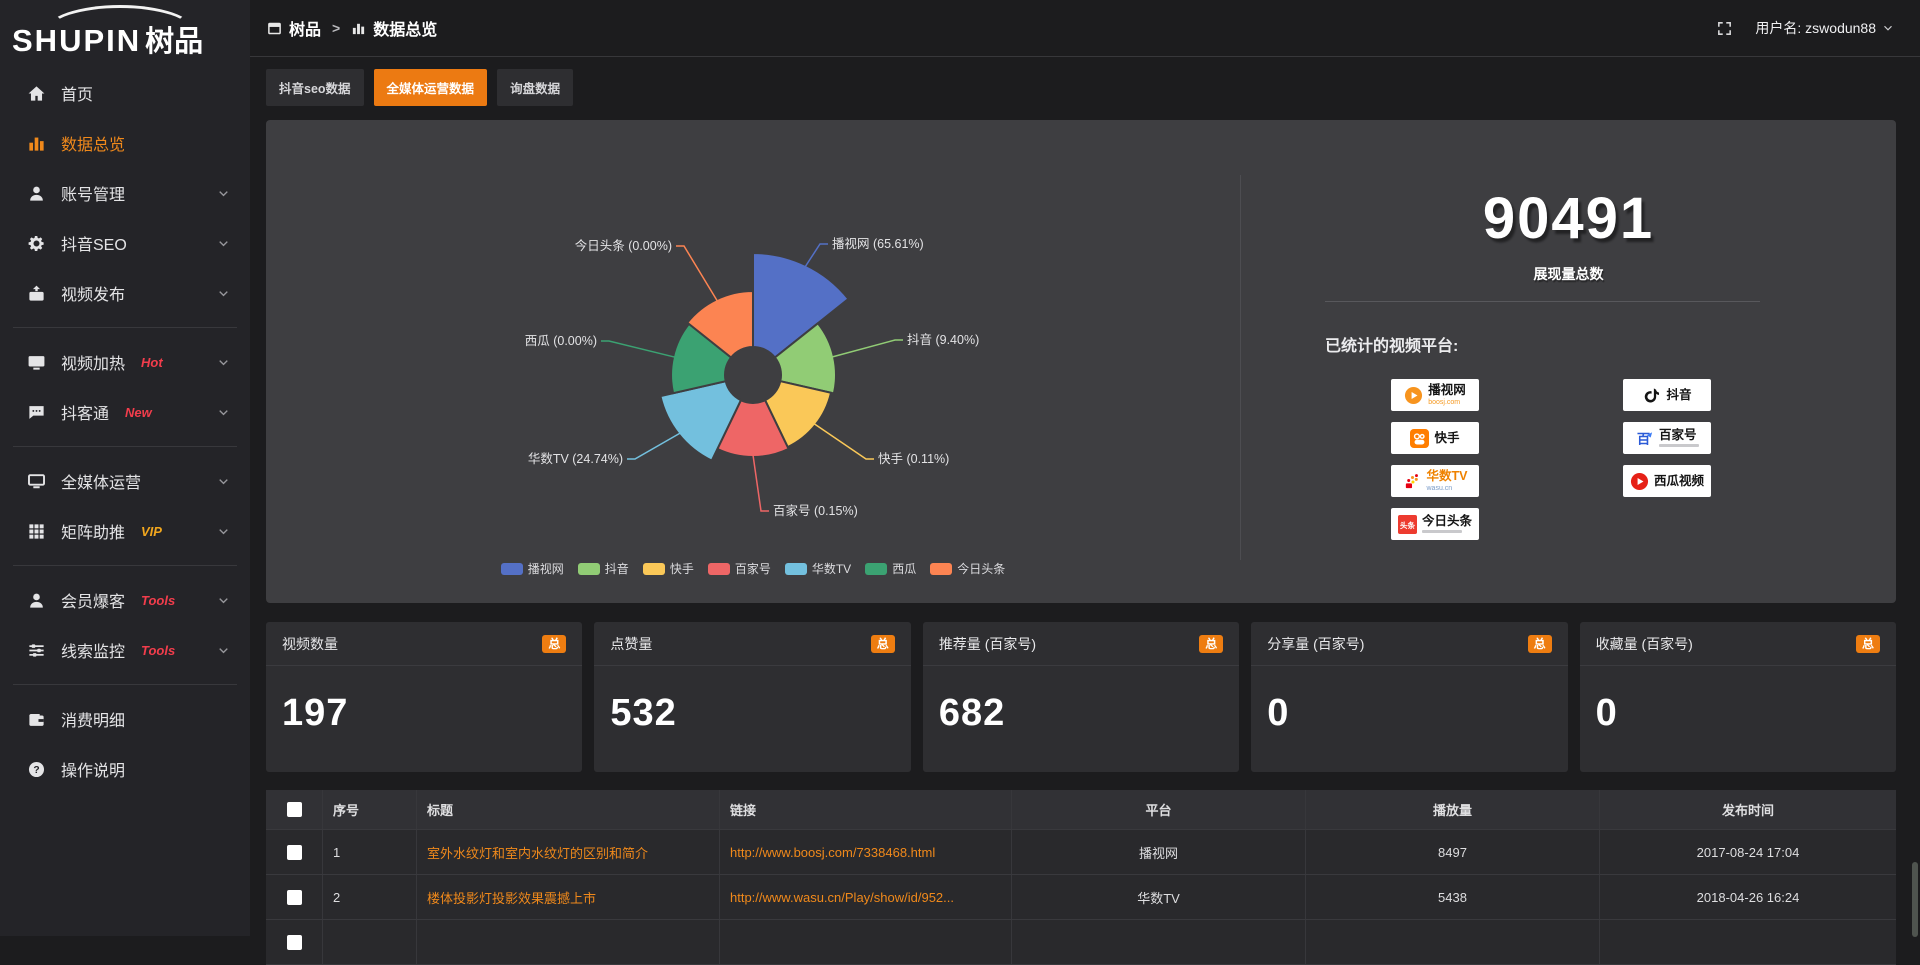  I want to click on platform-name: 西瓜视频, so click(1679, 481).